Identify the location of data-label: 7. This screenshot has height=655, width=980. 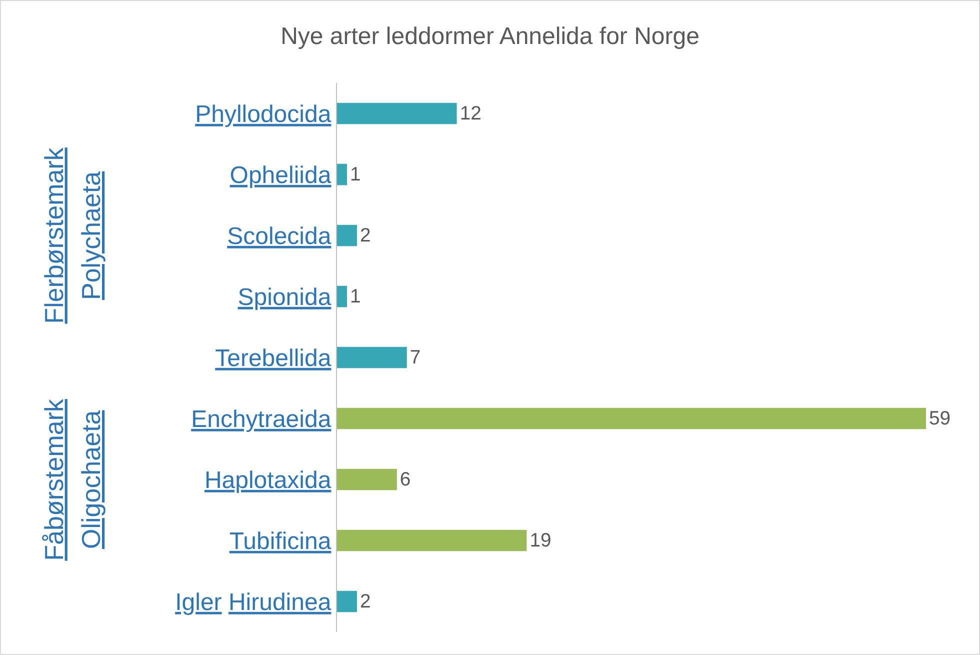
(415, 357).